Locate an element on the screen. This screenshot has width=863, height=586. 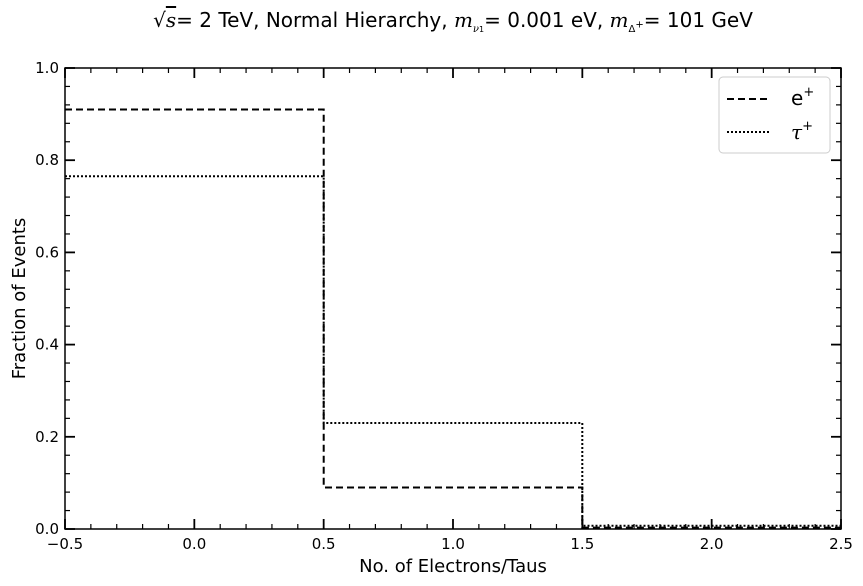
title-m2: m is located at coordinates (619, 20).